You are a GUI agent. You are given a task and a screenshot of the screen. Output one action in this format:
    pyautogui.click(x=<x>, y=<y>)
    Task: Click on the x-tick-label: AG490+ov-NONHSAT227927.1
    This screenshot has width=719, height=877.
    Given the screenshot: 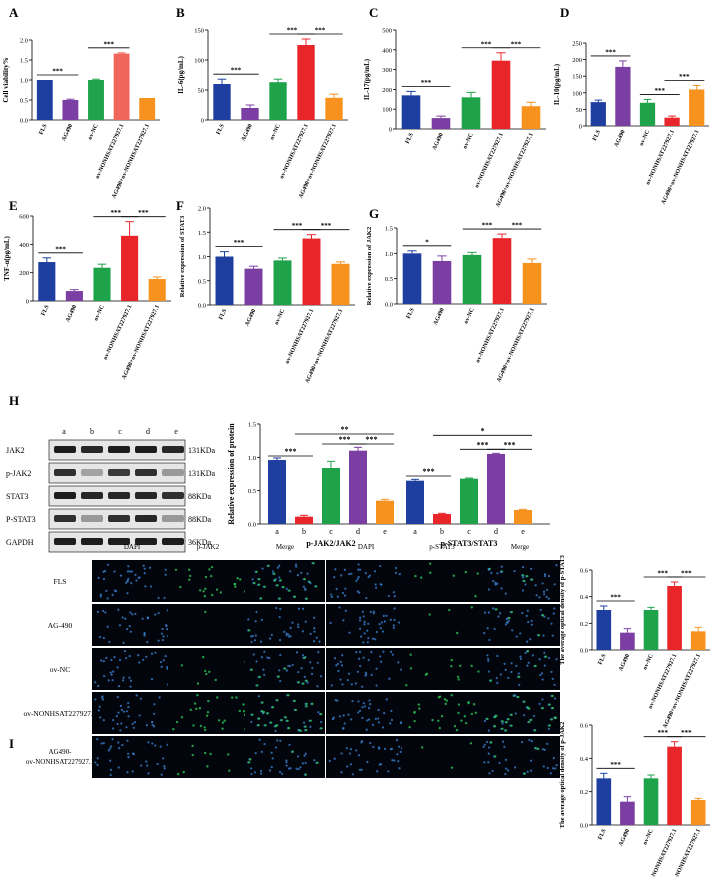 What is the action you would take?
    pyautogui.click(x=515, y=170)
    